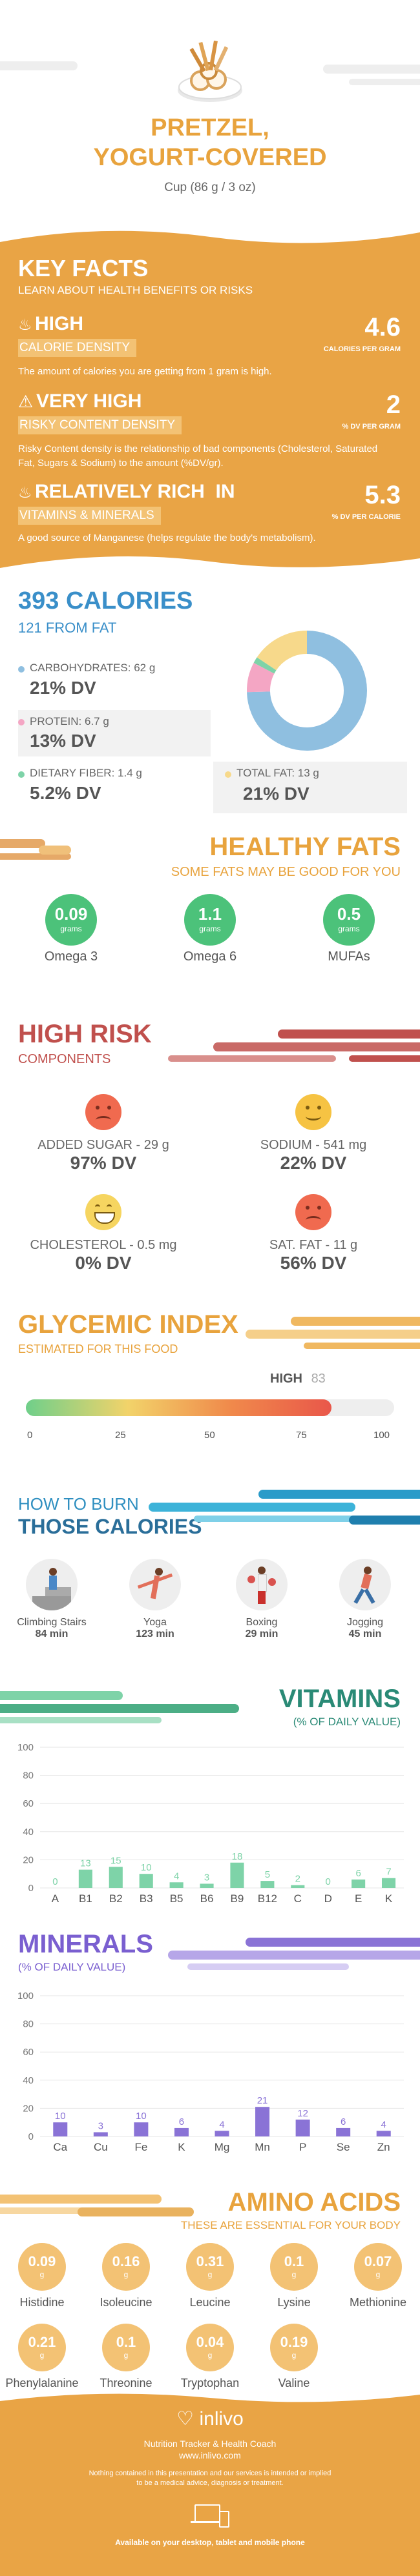 The image size is (420, 2576). Describe the element at coordinates (126, 2342) in the screenshot. I see `amino-value: 0.1` at that location.